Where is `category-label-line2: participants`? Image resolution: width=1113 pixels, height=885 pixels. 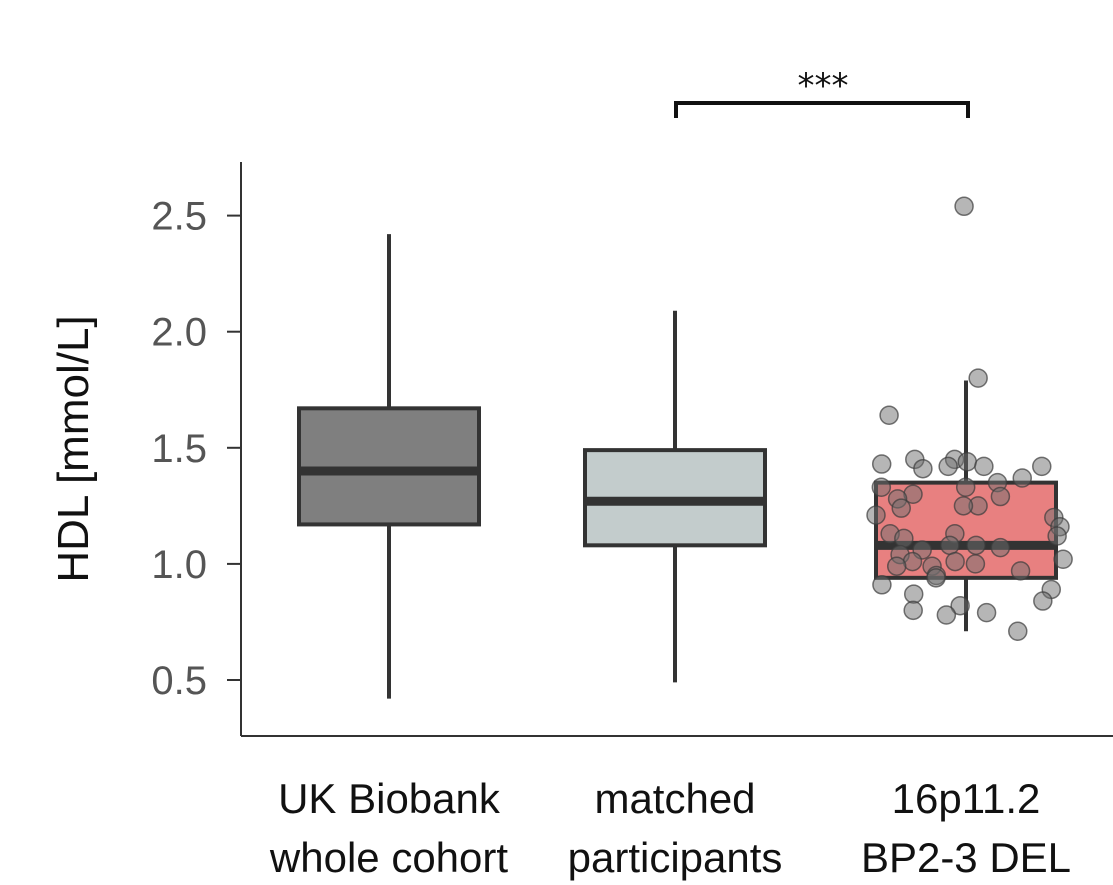
category-label-line2: participants is located at coordinates (675, 857).